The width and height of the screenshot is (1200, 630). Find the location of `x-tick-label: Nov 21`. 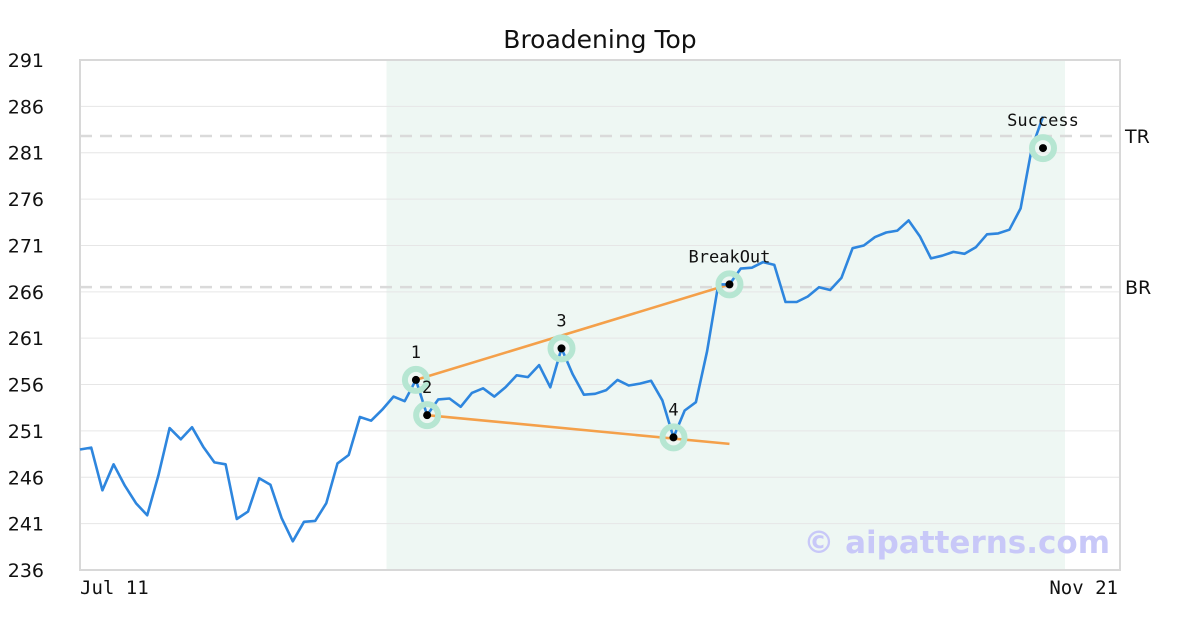

x-tick-label: Nov 21 is located at coordinates (1083, 588).